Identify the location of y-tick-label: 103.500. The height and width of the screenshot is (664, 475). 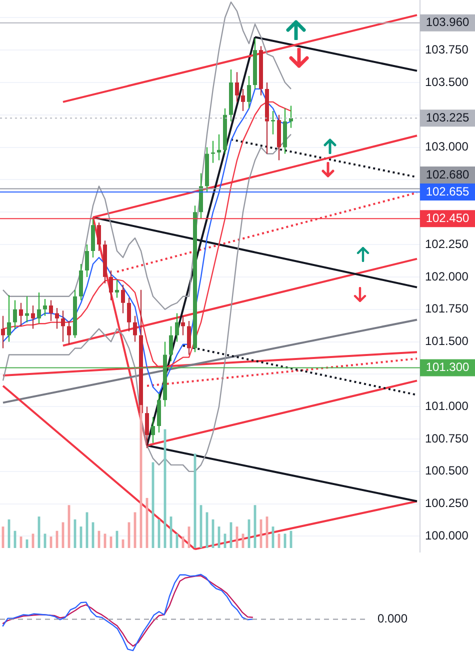
(447, 81).